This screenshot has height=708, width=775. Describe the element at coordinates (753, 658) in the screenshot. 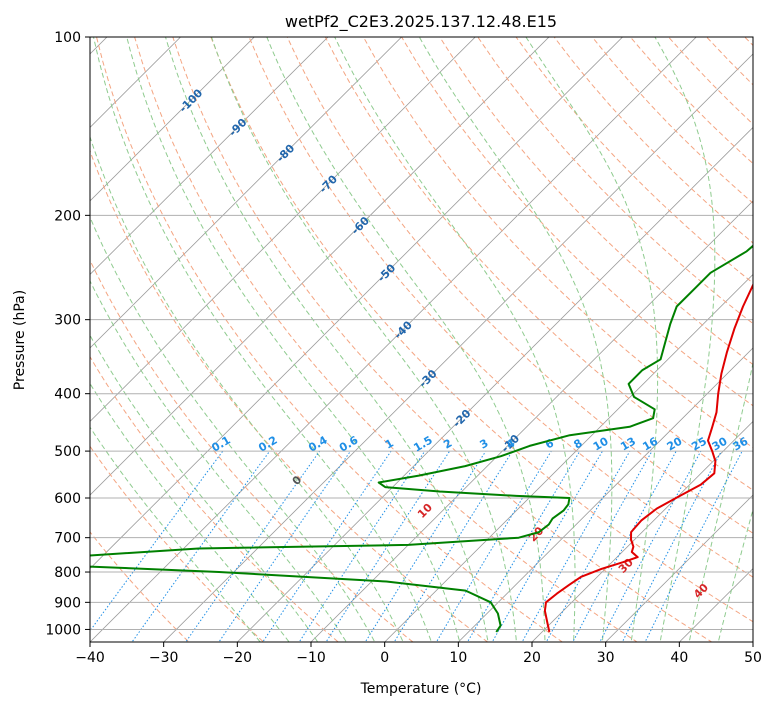

I see `x-tick-label: 50` at that location.